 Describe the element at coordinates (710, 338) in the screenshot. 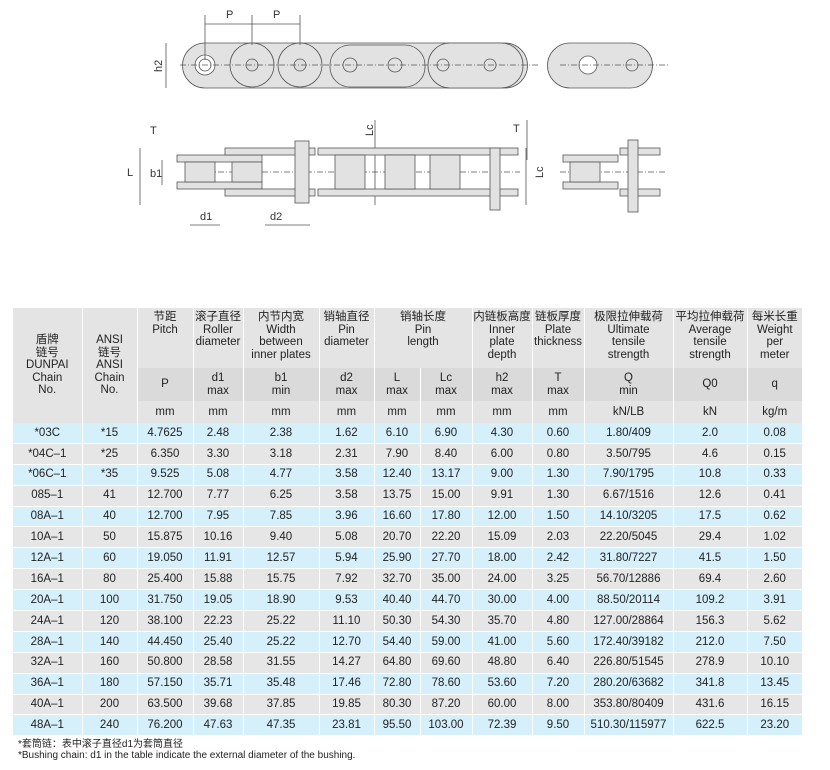

I see `header-10: 平均拉伸载荷 Average tensile strength` at that location.